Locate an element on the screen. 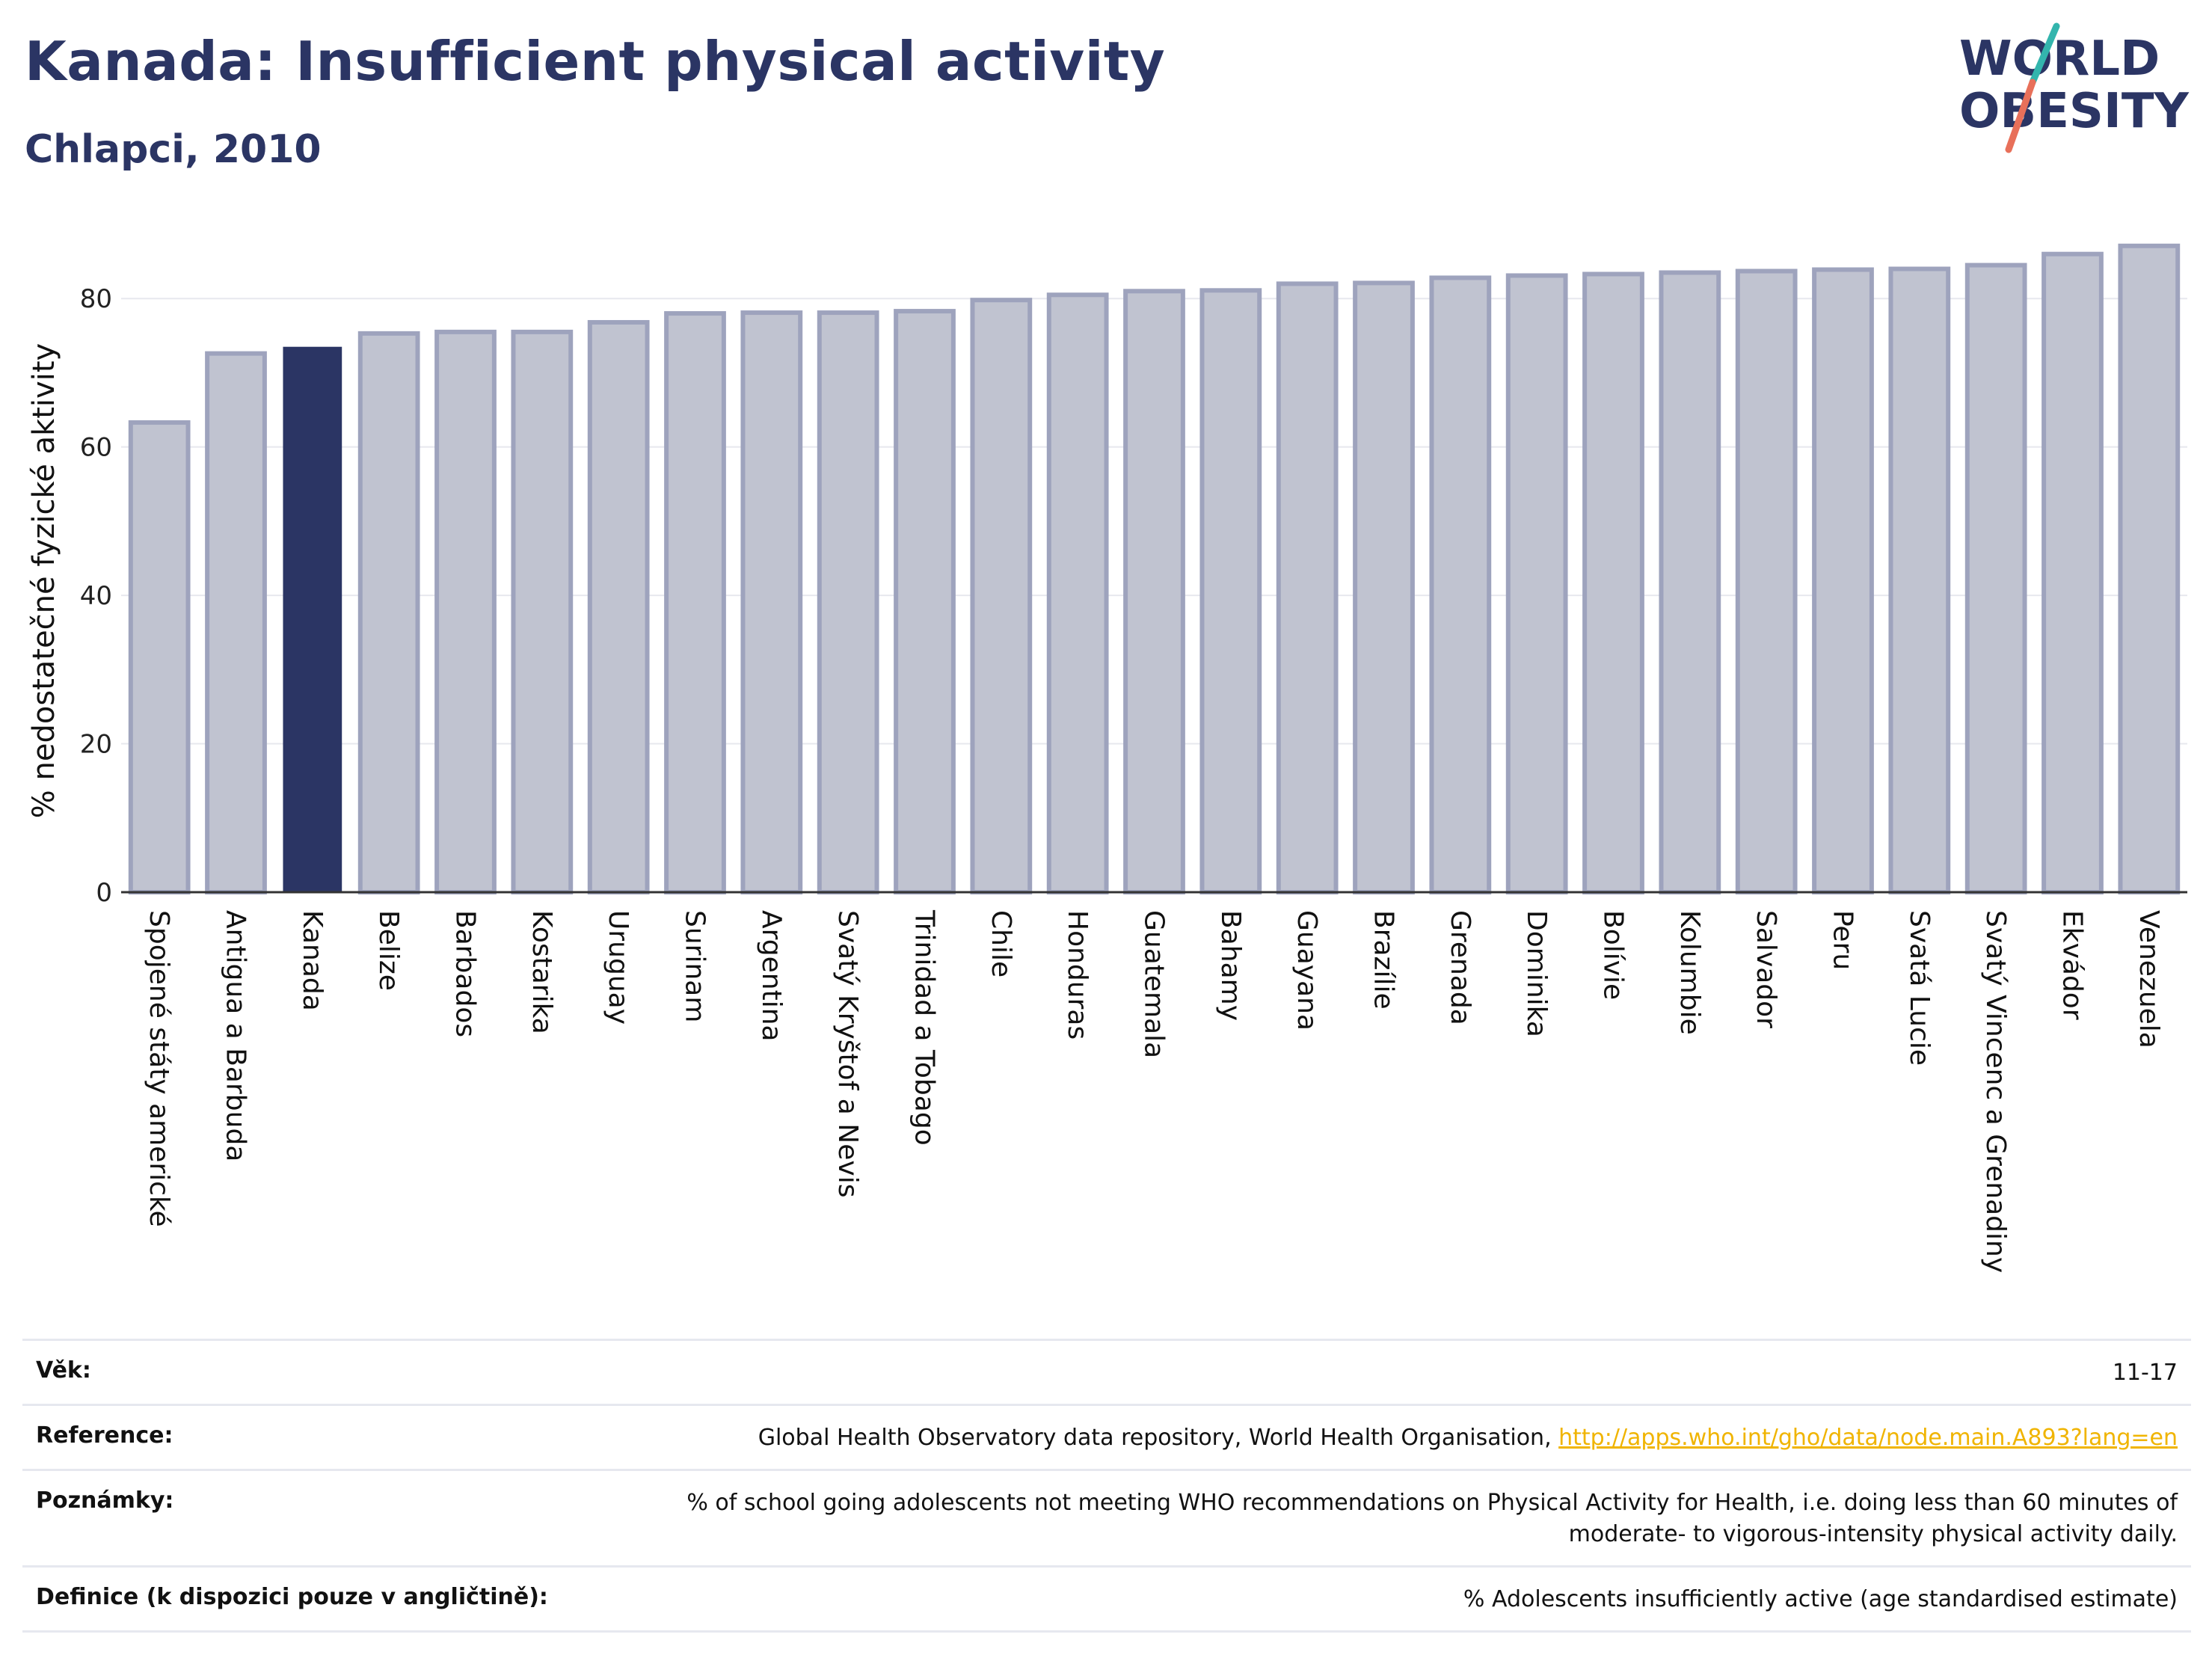 The height and width of the screenshot is (1655, 2212). x-tick-label: Guatemala is located at coordinates (1154, 984).